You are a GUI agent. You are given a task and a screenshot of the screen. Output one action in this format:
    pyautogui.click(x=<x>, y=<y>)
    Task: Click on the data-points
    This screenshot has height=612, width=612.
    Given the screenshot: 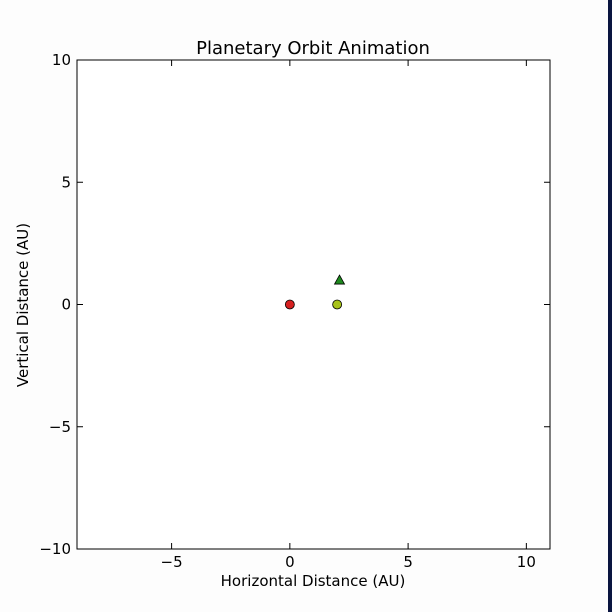 What is the action you would take?
    pyautogui.click(x=315, y=292)
    